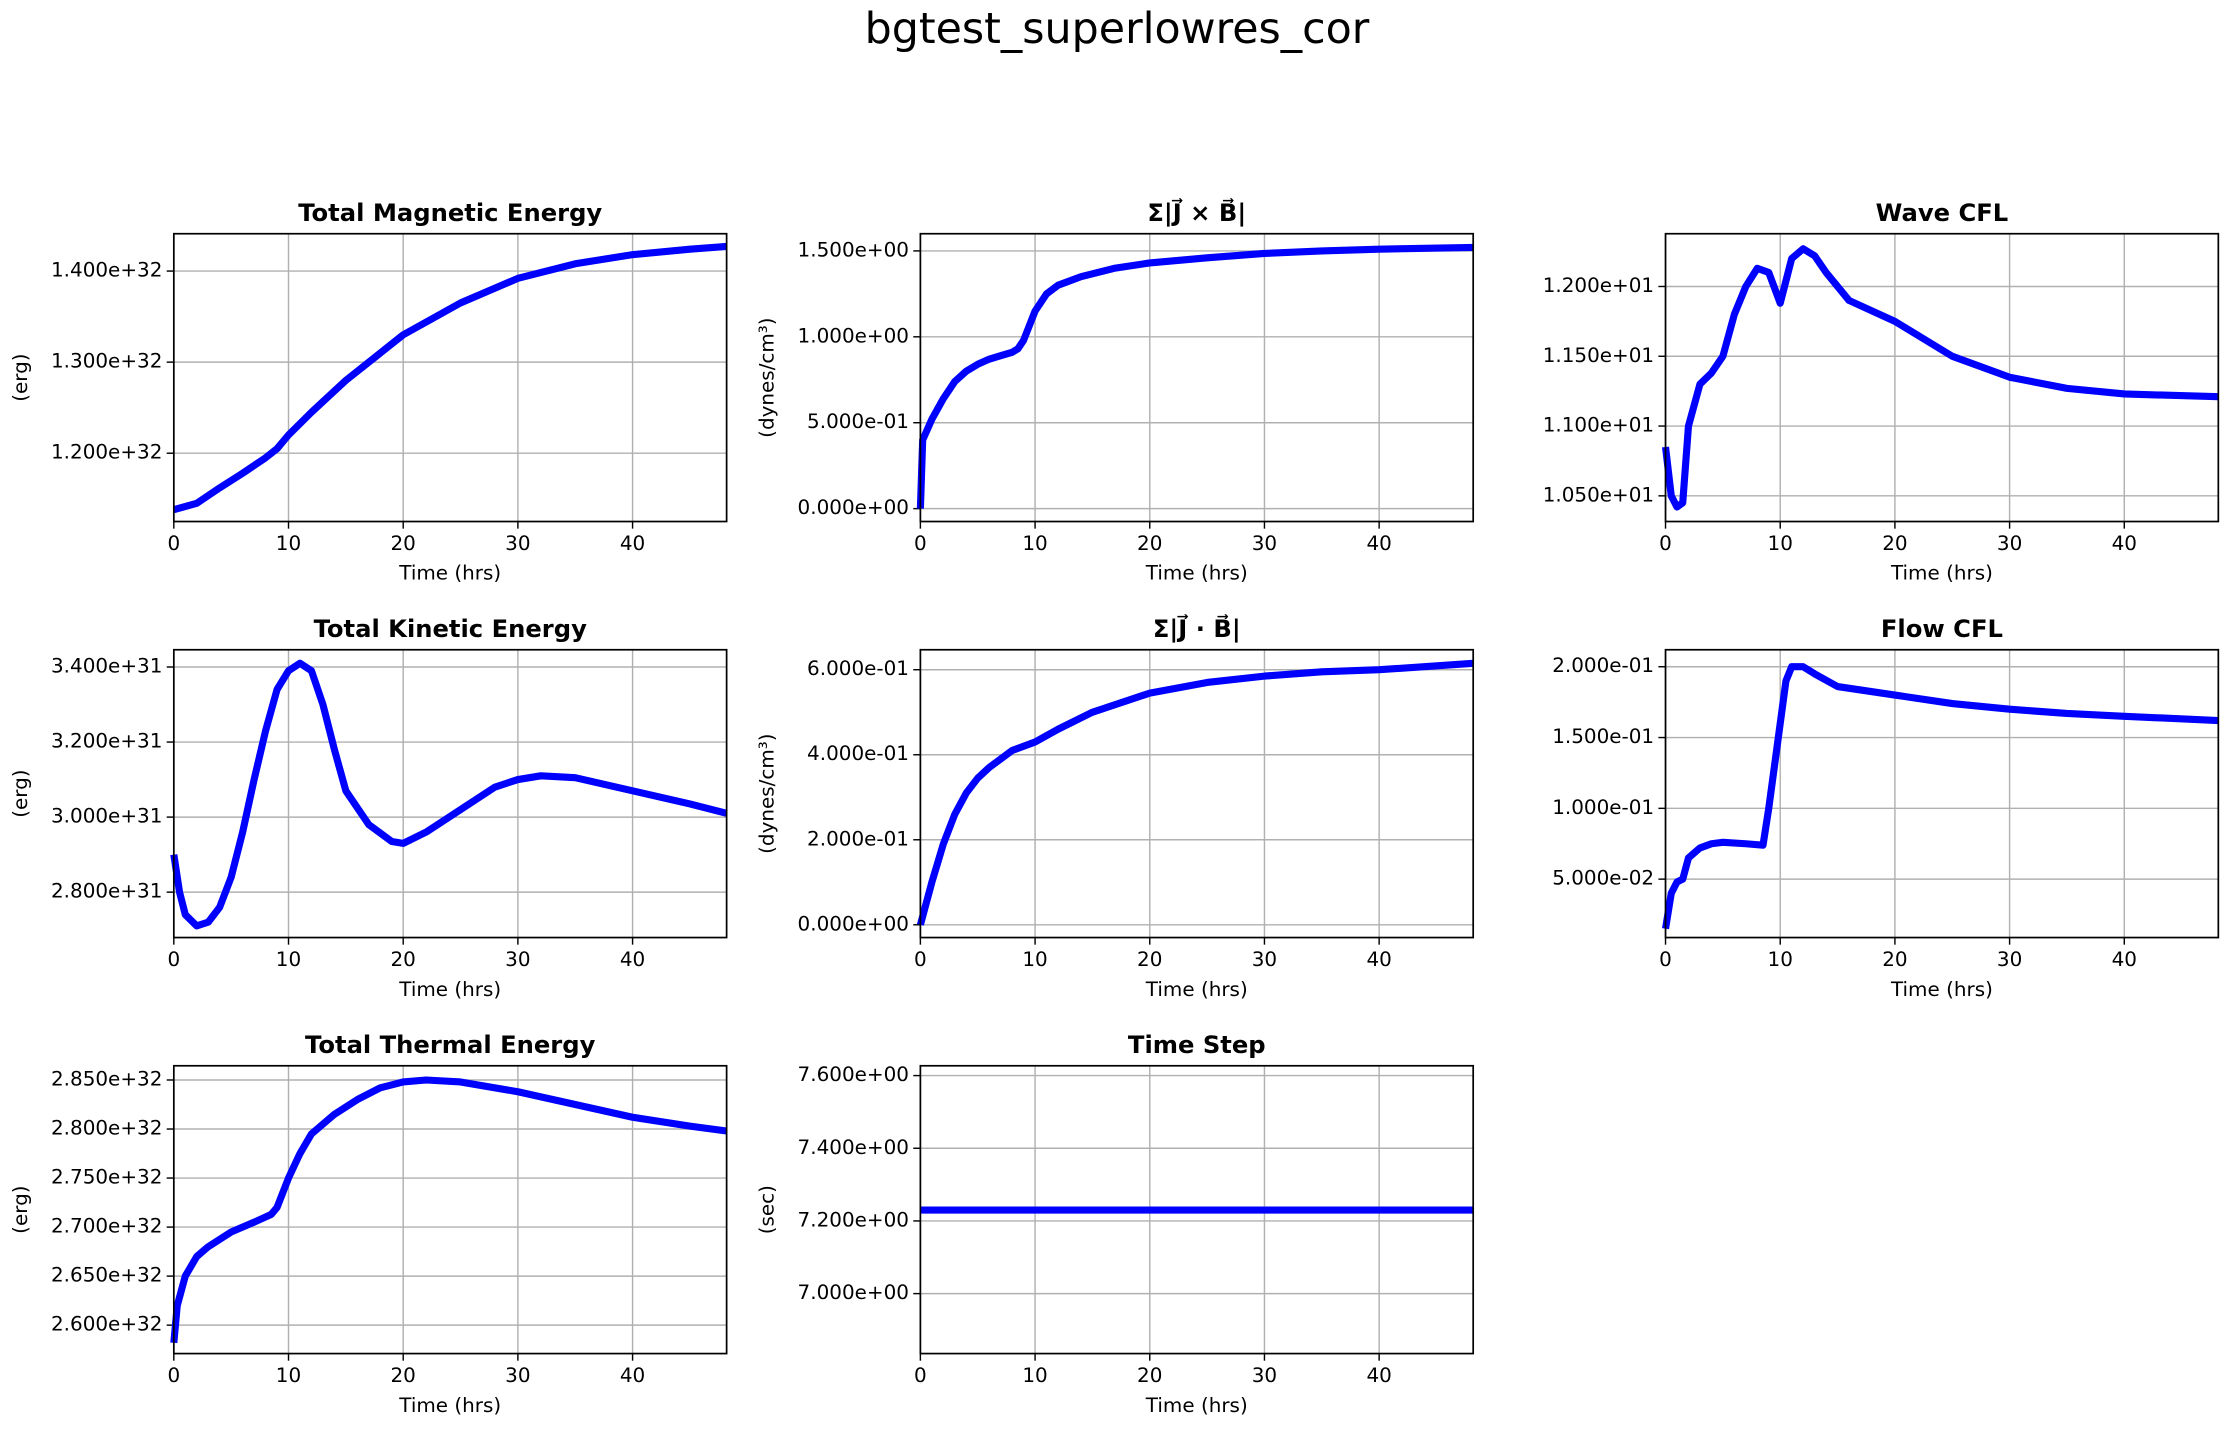  Describe the element at coordinates (1598, 425) in the screenshot. I see `y-tick-label: 1.100e+01` at that location.